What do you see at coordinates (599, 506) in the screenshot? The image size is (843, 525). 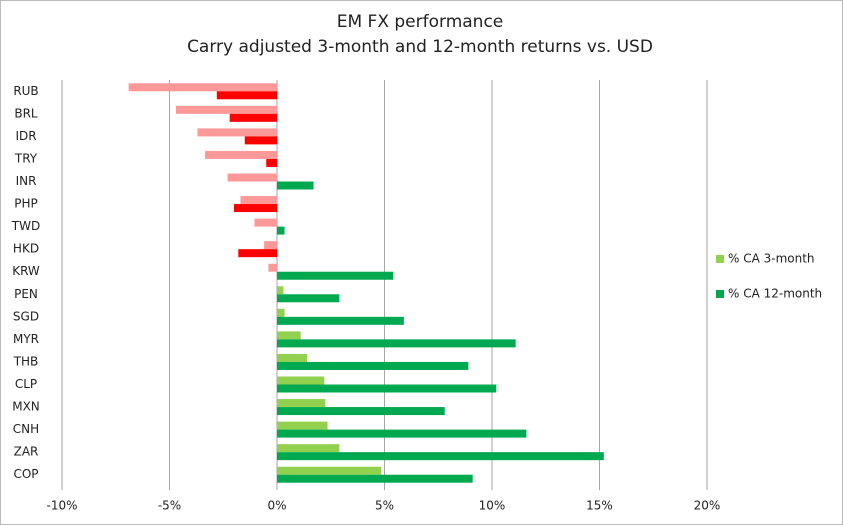 I see `x-tick-label: 15%` at bounding box center [599, 506].